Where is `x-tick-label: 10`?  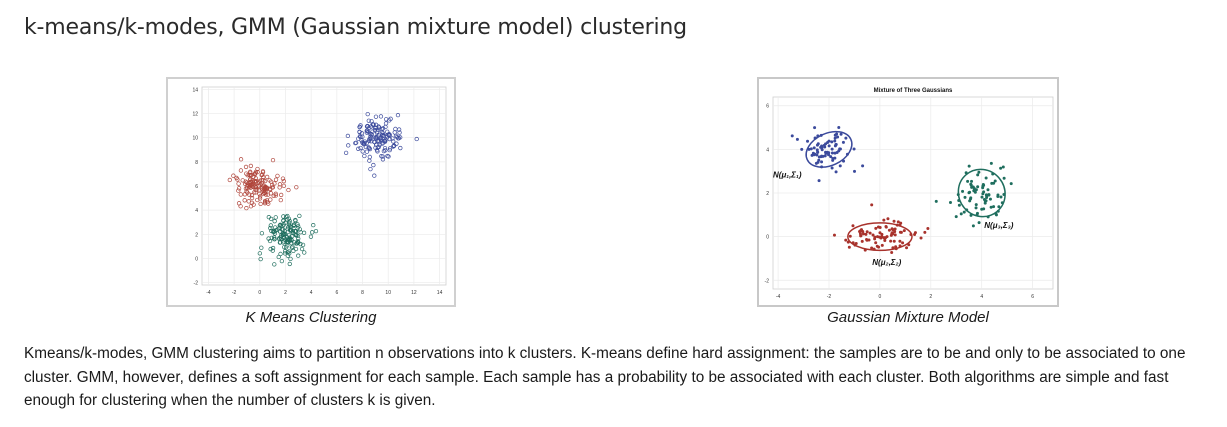 x-tick-label: 10 is located at coordinates (388, 293).